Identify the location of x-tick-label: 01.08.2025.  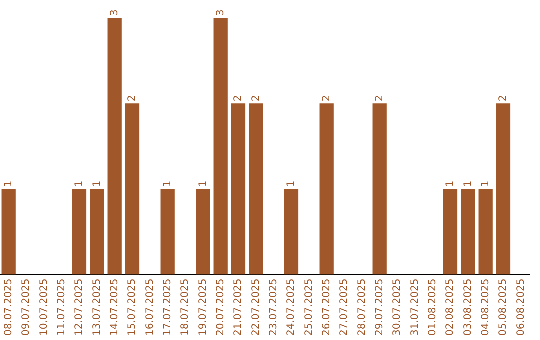
(432, 307).